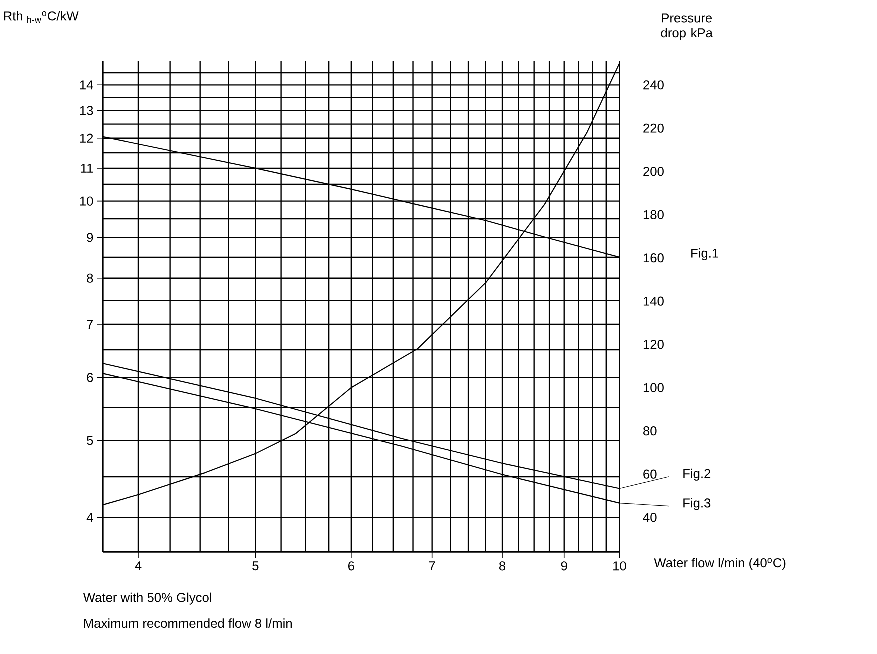  What do you see at coordinates (87, 111) in the screenshot?
I see `y-tick-label: 13` at bounding box center [87, 111].